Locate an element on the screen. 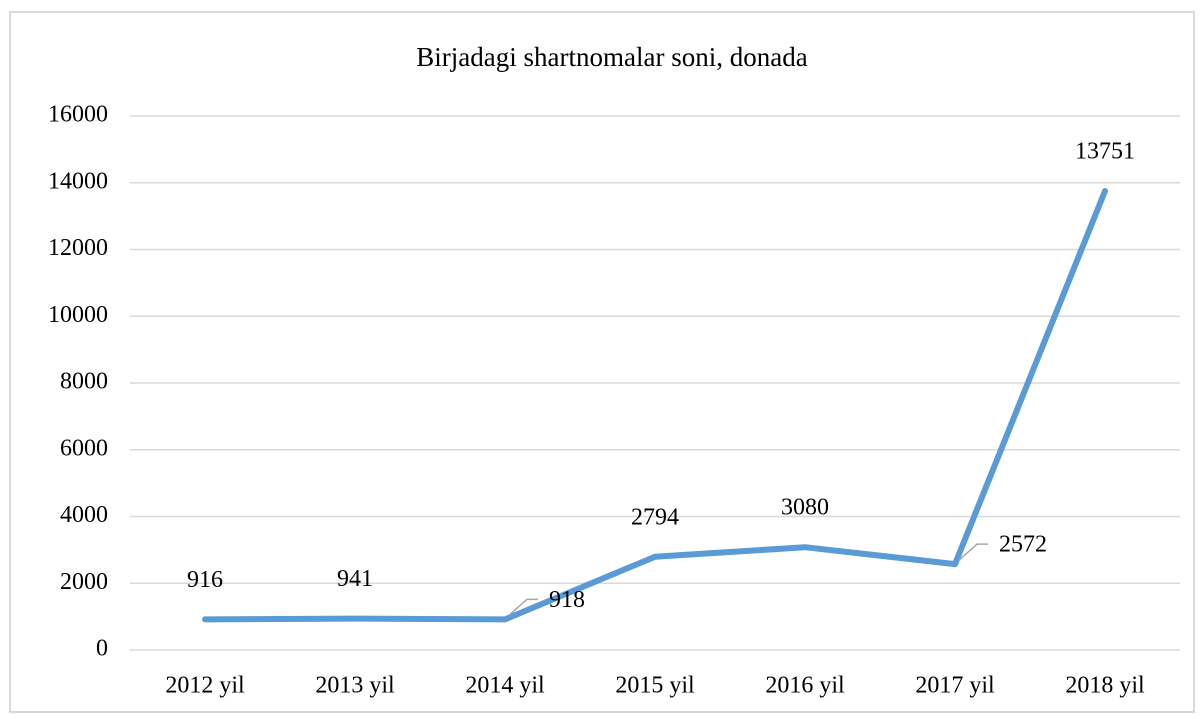 This screenshot has height=715, width=1203. chart-title: Birjadagi shartnomalar soni, donada is located at coordinates (611, 57).